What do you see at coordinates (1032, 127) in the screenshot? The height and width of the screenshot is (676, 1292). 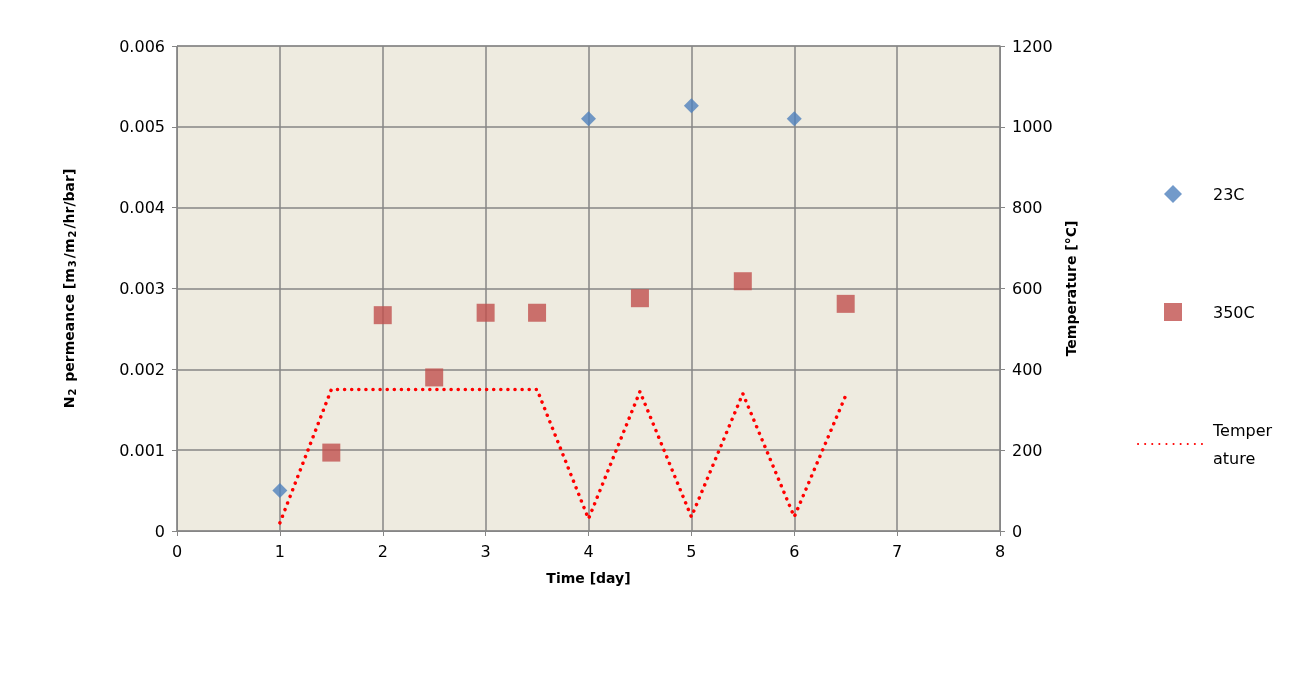 I see `y2-tick-label: 1000` at bounding box center [1032, 127].